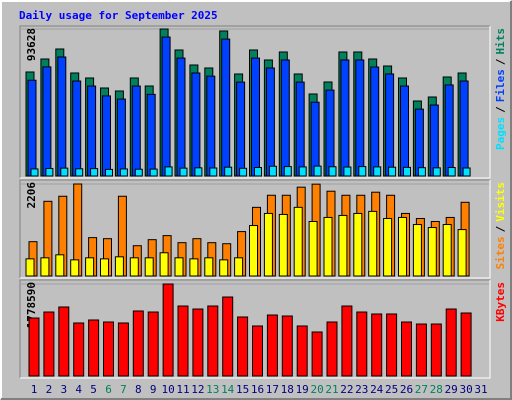 This screenshot has height=400, width=512. Describe the element at coordinates (500, 226) in the screenshot. I see `legend: Sites / Visits` at that location.